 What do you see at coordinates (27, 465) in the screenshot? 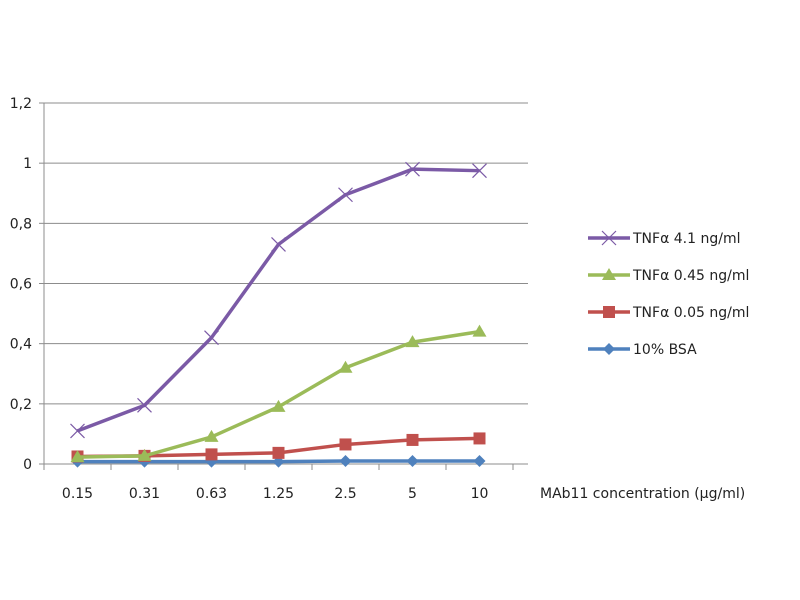
I see `y-tick-label: 0` at bounding box center [27, 465].